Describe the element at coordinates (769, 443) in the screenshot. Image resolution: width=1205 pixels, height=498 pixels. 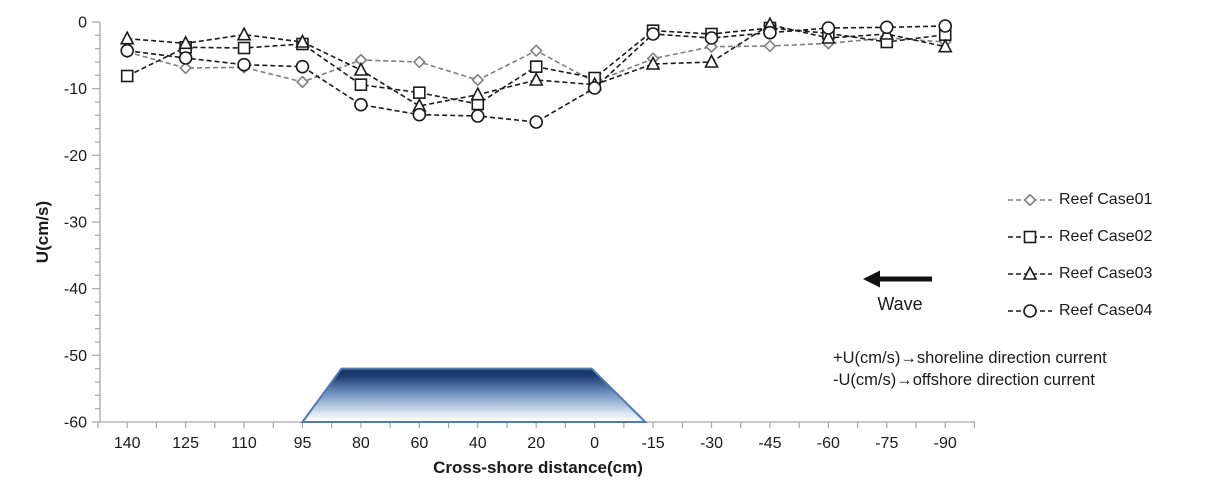
I see `x-tick-label: -45` at that location.